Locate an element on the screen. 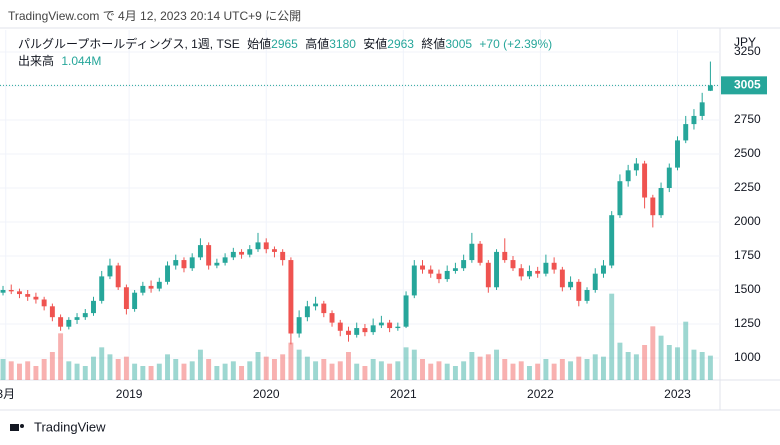 The width and height of the screenshot is (780, 445). y-tick-label: 1000 is located at coordinates (747, 357).